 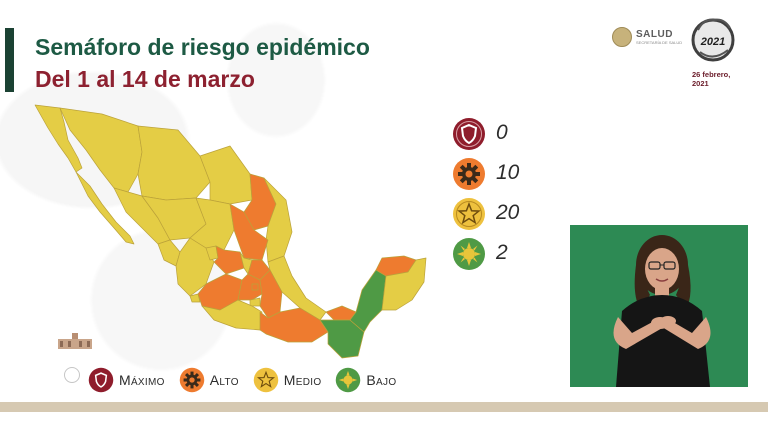 I want to click on legend-bajo-label: Bajo, so click(x=381, y=380).